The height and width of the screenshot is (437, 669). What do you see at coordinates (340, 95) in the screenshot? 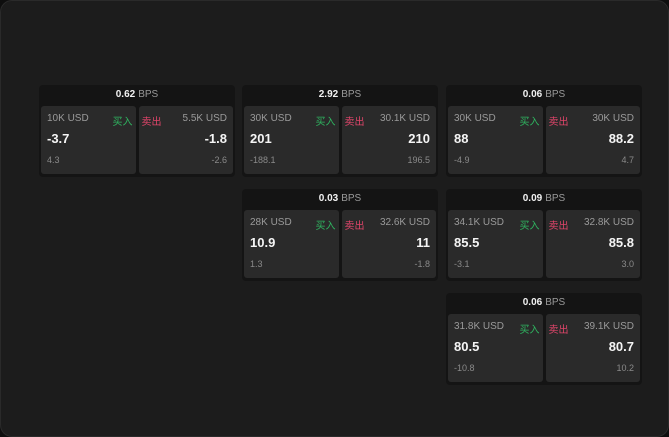
I see `spread-header: 2.92 BPS` at bounding box center [340, 95].